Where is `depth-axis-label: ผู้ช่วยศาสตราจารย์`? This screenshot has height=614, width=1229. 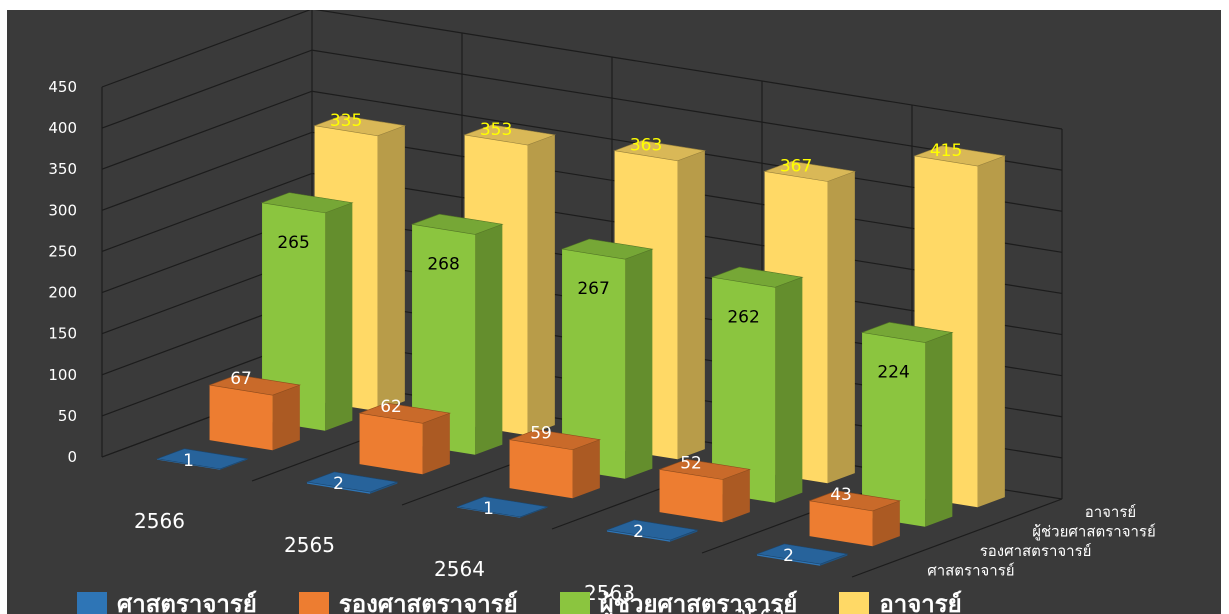 depth-axis-label: ผู้ช่วยศาสตราจารย์ is located at coordinates (1094, 532).